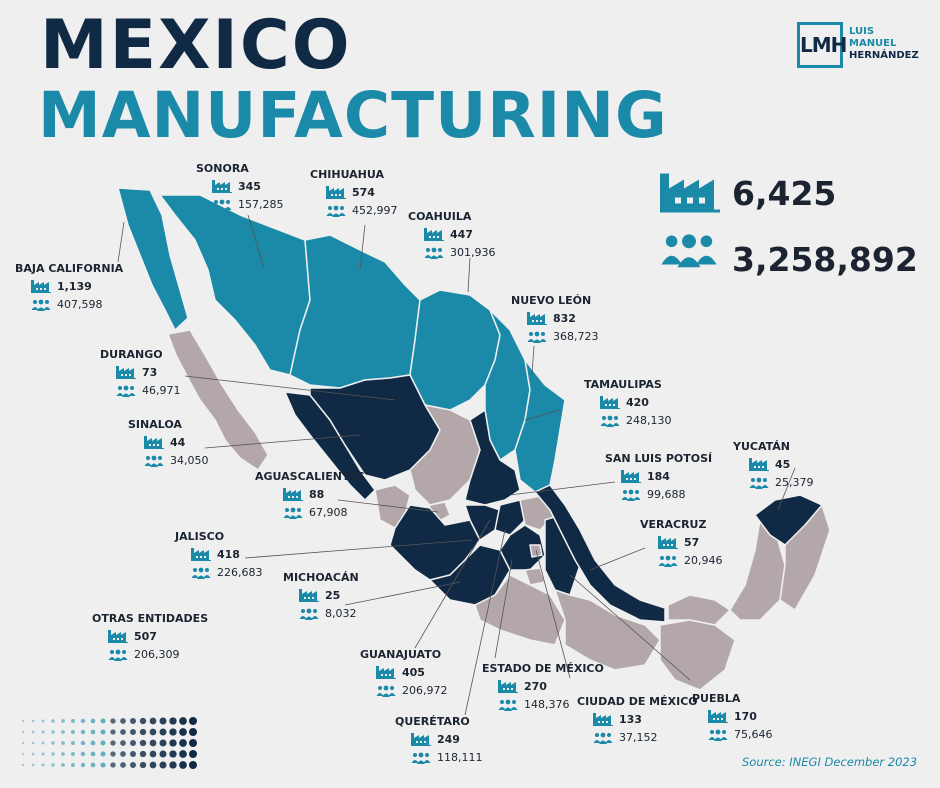 This screenshot has width=940, height=788. I want to click on employees-row: 248,130, so click(636, 420).